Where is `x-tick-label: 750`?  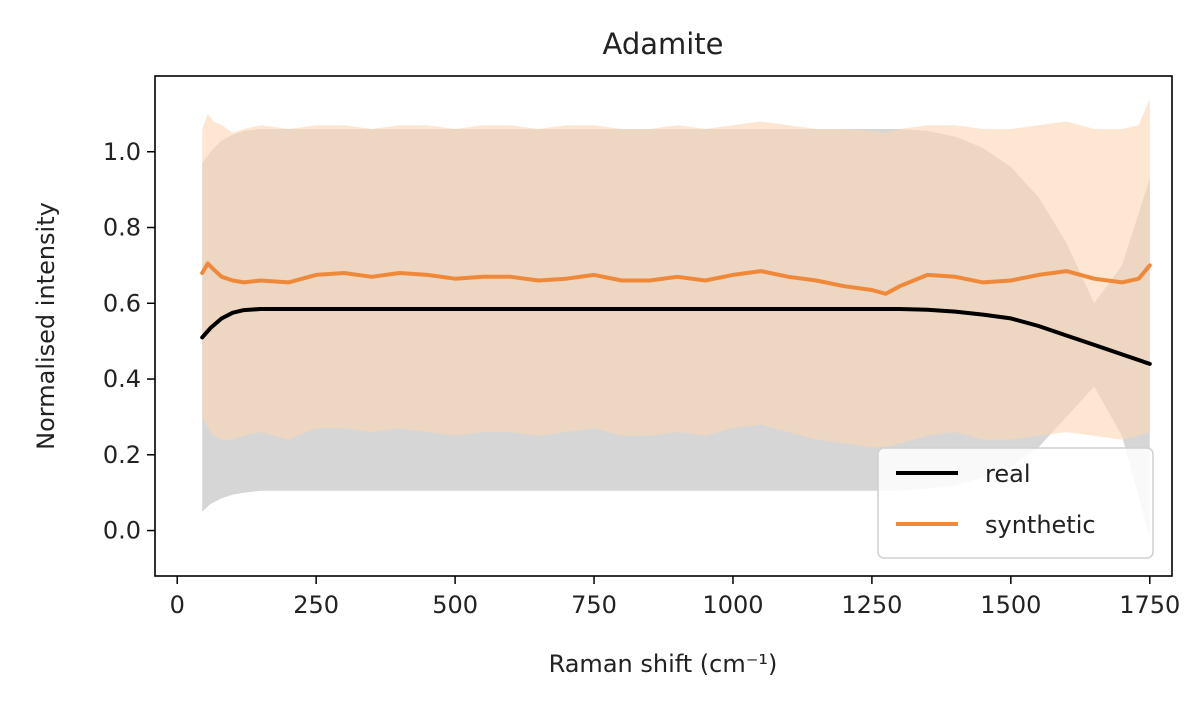 x-tick-label: 750 is located at coordinates (594, 605).